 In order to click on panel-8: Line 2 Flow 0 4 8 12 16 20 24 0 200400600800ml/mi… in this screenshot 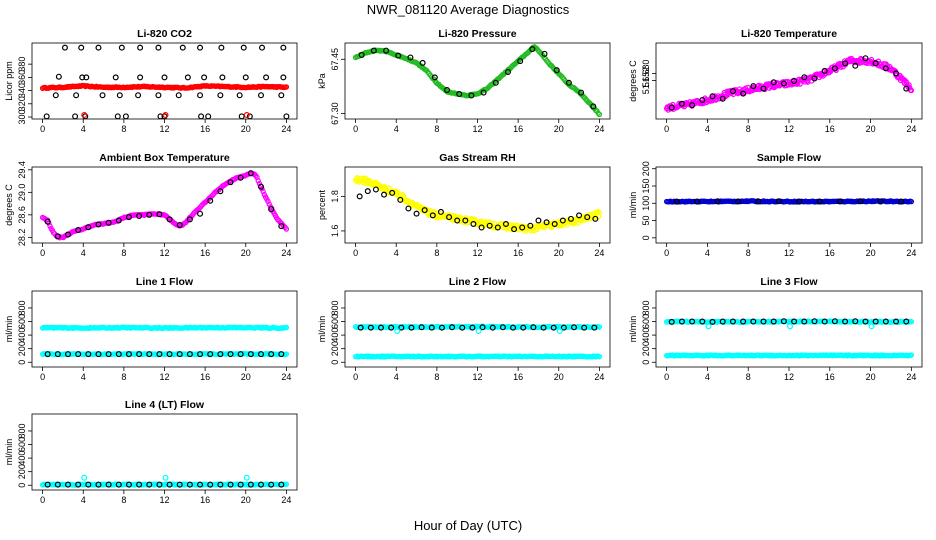, I will do `click(464, 329)`.